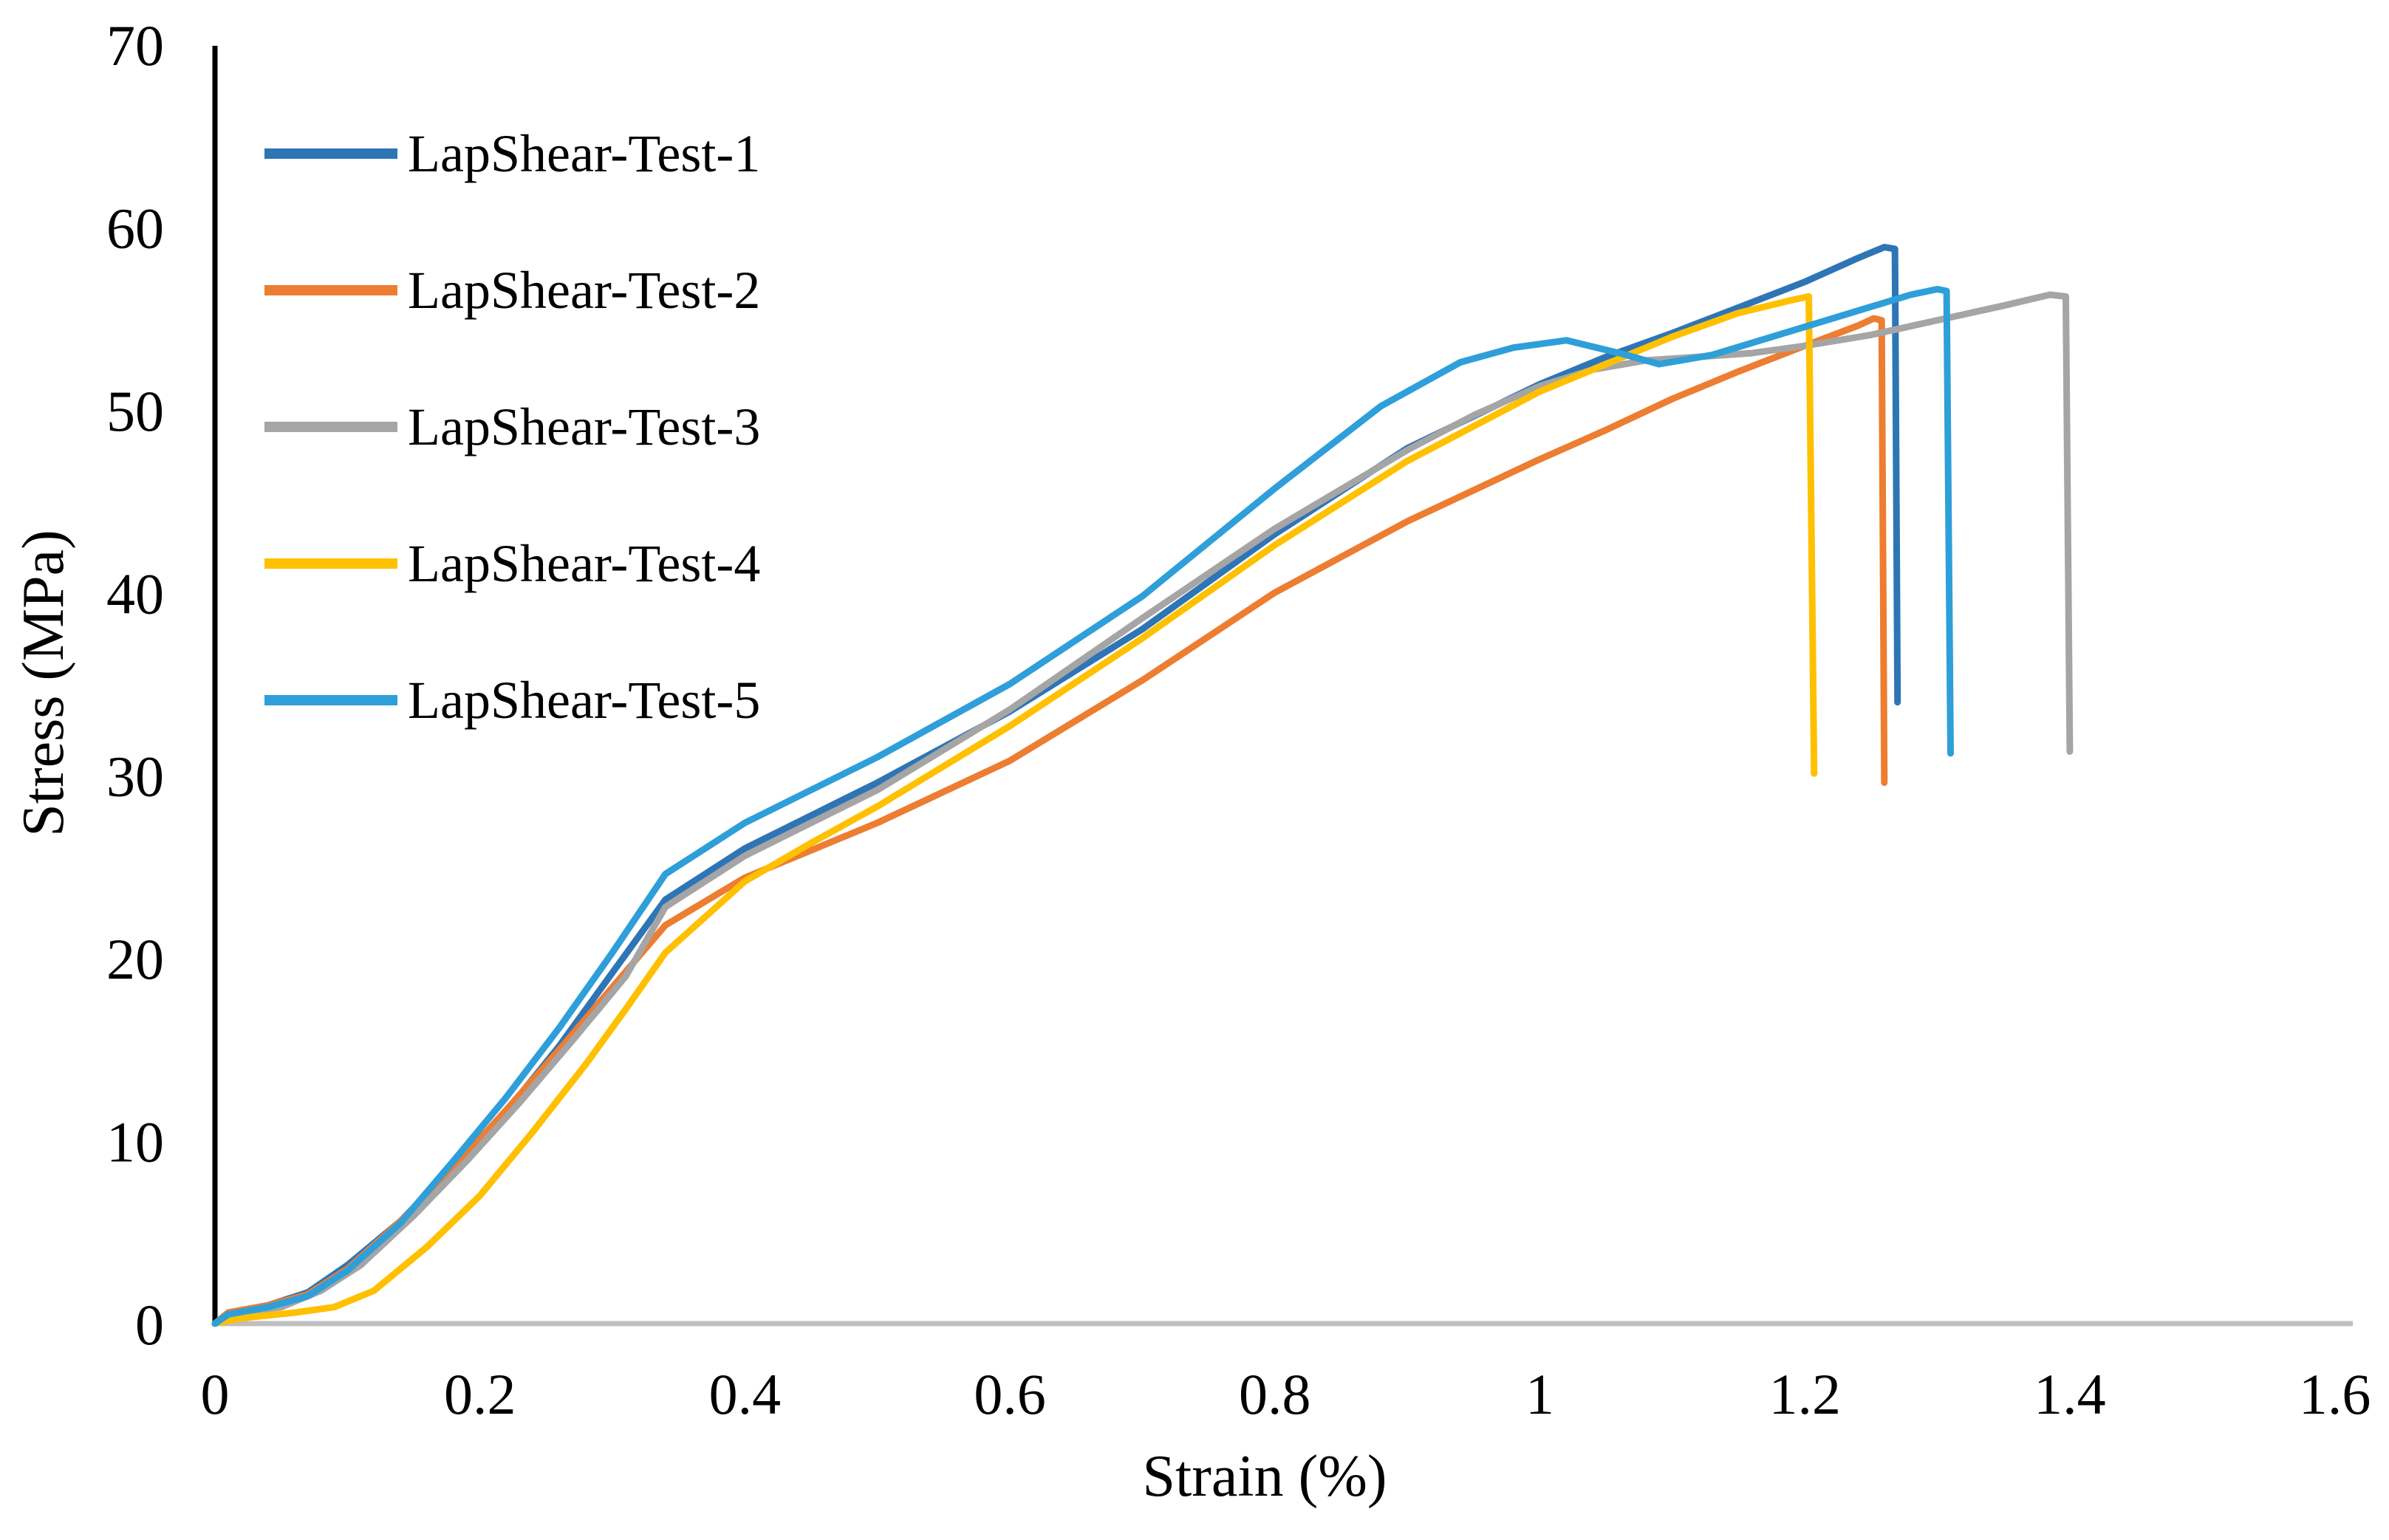 This screenshot has height=1540, width=2389. I want to click on x-tick-label: 0.4, so click(746, 1394).